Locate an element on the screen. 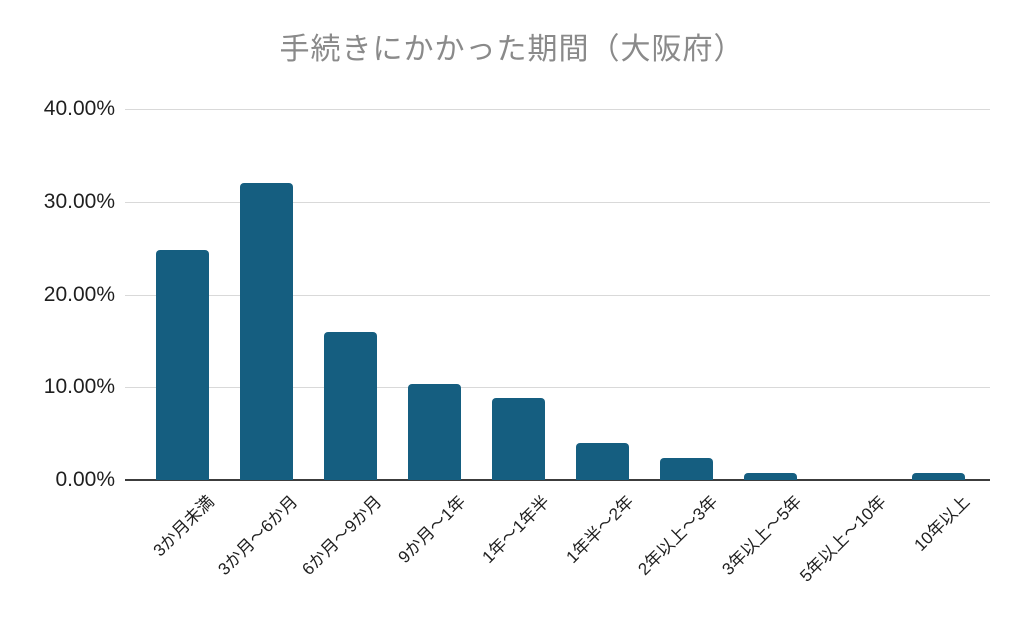 The height and width of the screenshot is (633, 1024). y-tick-label: 20.00% is located at coordinates (79, 294).